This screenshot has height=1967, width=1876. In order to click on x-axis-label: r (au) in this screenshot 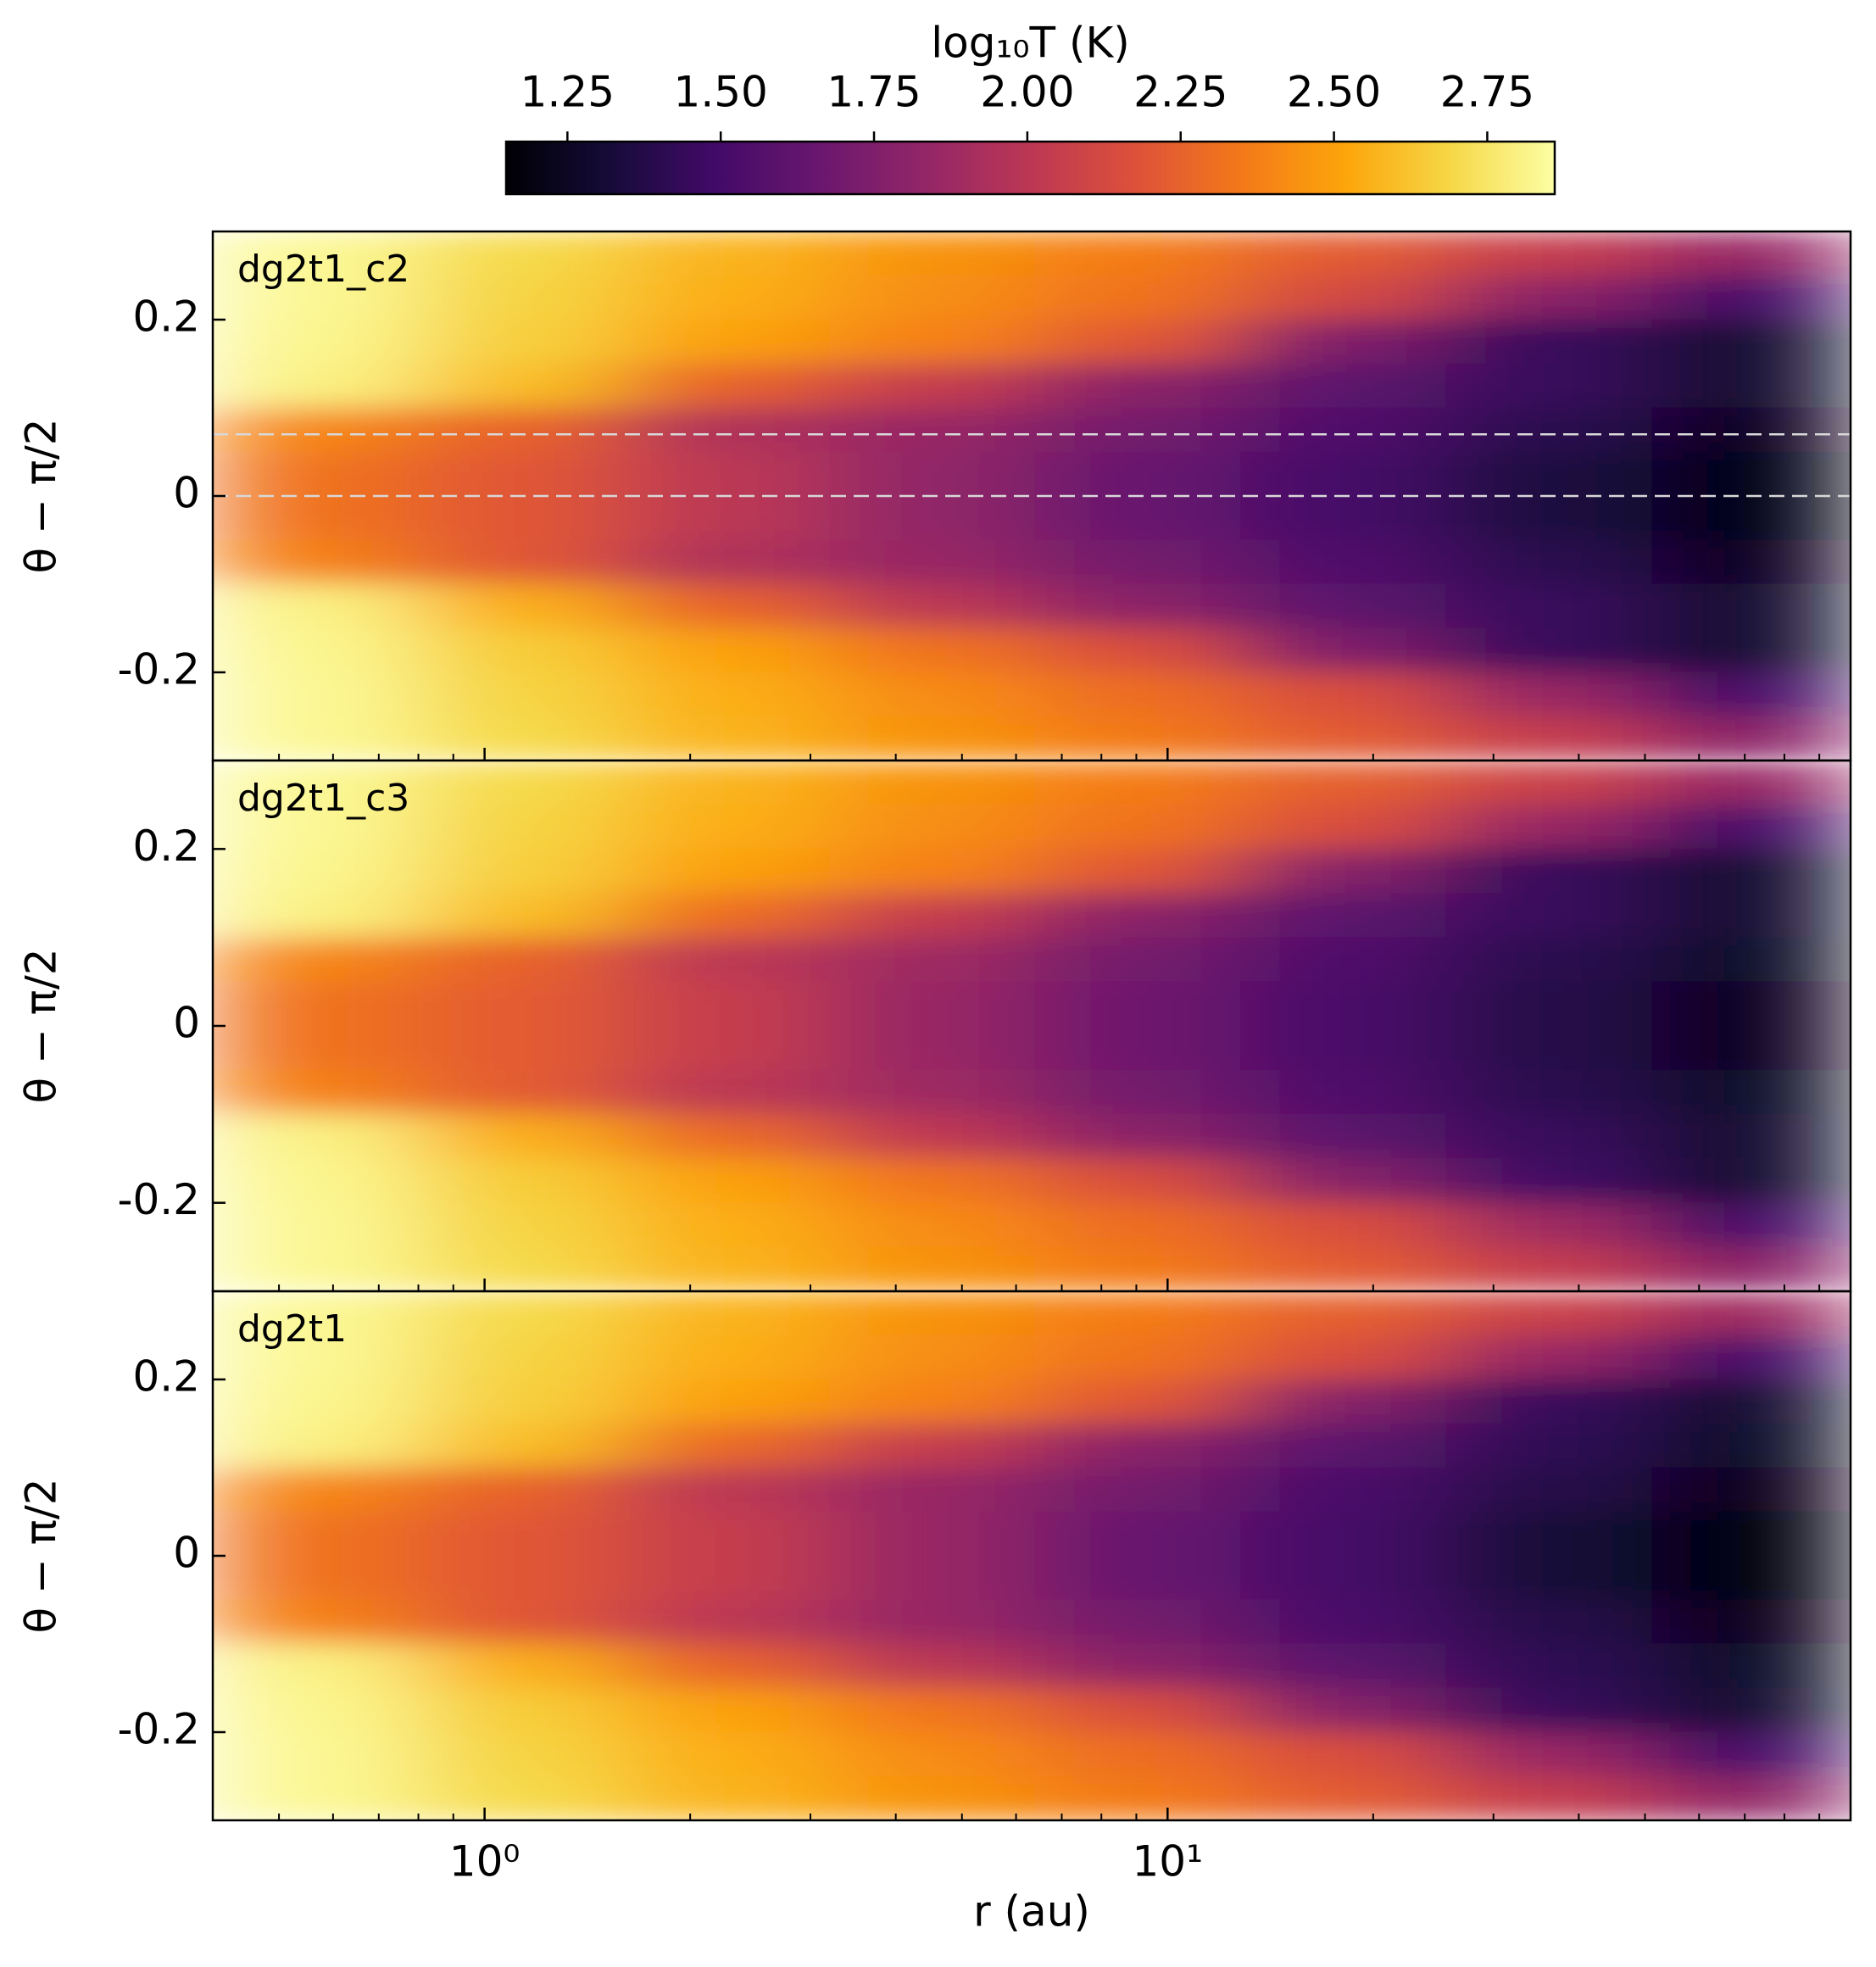, I will do `click(1031, 1911)`.